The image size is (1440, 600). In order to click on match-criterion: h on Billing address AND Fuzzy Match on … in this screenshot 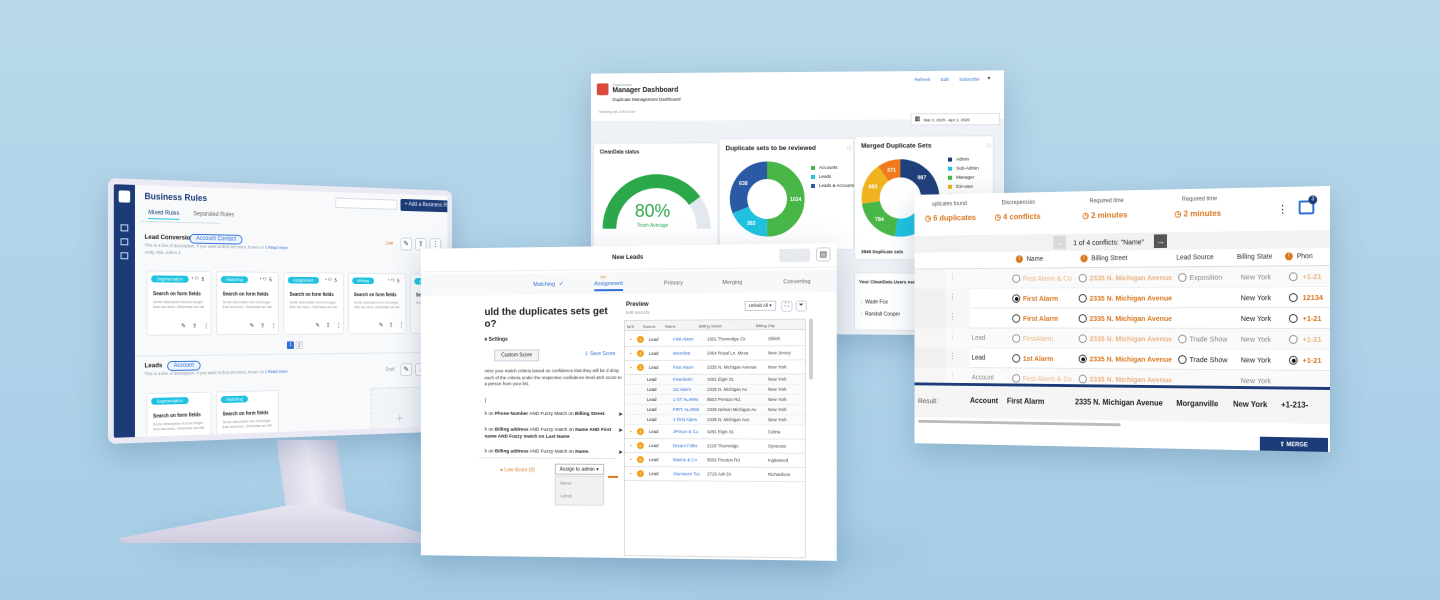, I will do `click(549, 452)`.